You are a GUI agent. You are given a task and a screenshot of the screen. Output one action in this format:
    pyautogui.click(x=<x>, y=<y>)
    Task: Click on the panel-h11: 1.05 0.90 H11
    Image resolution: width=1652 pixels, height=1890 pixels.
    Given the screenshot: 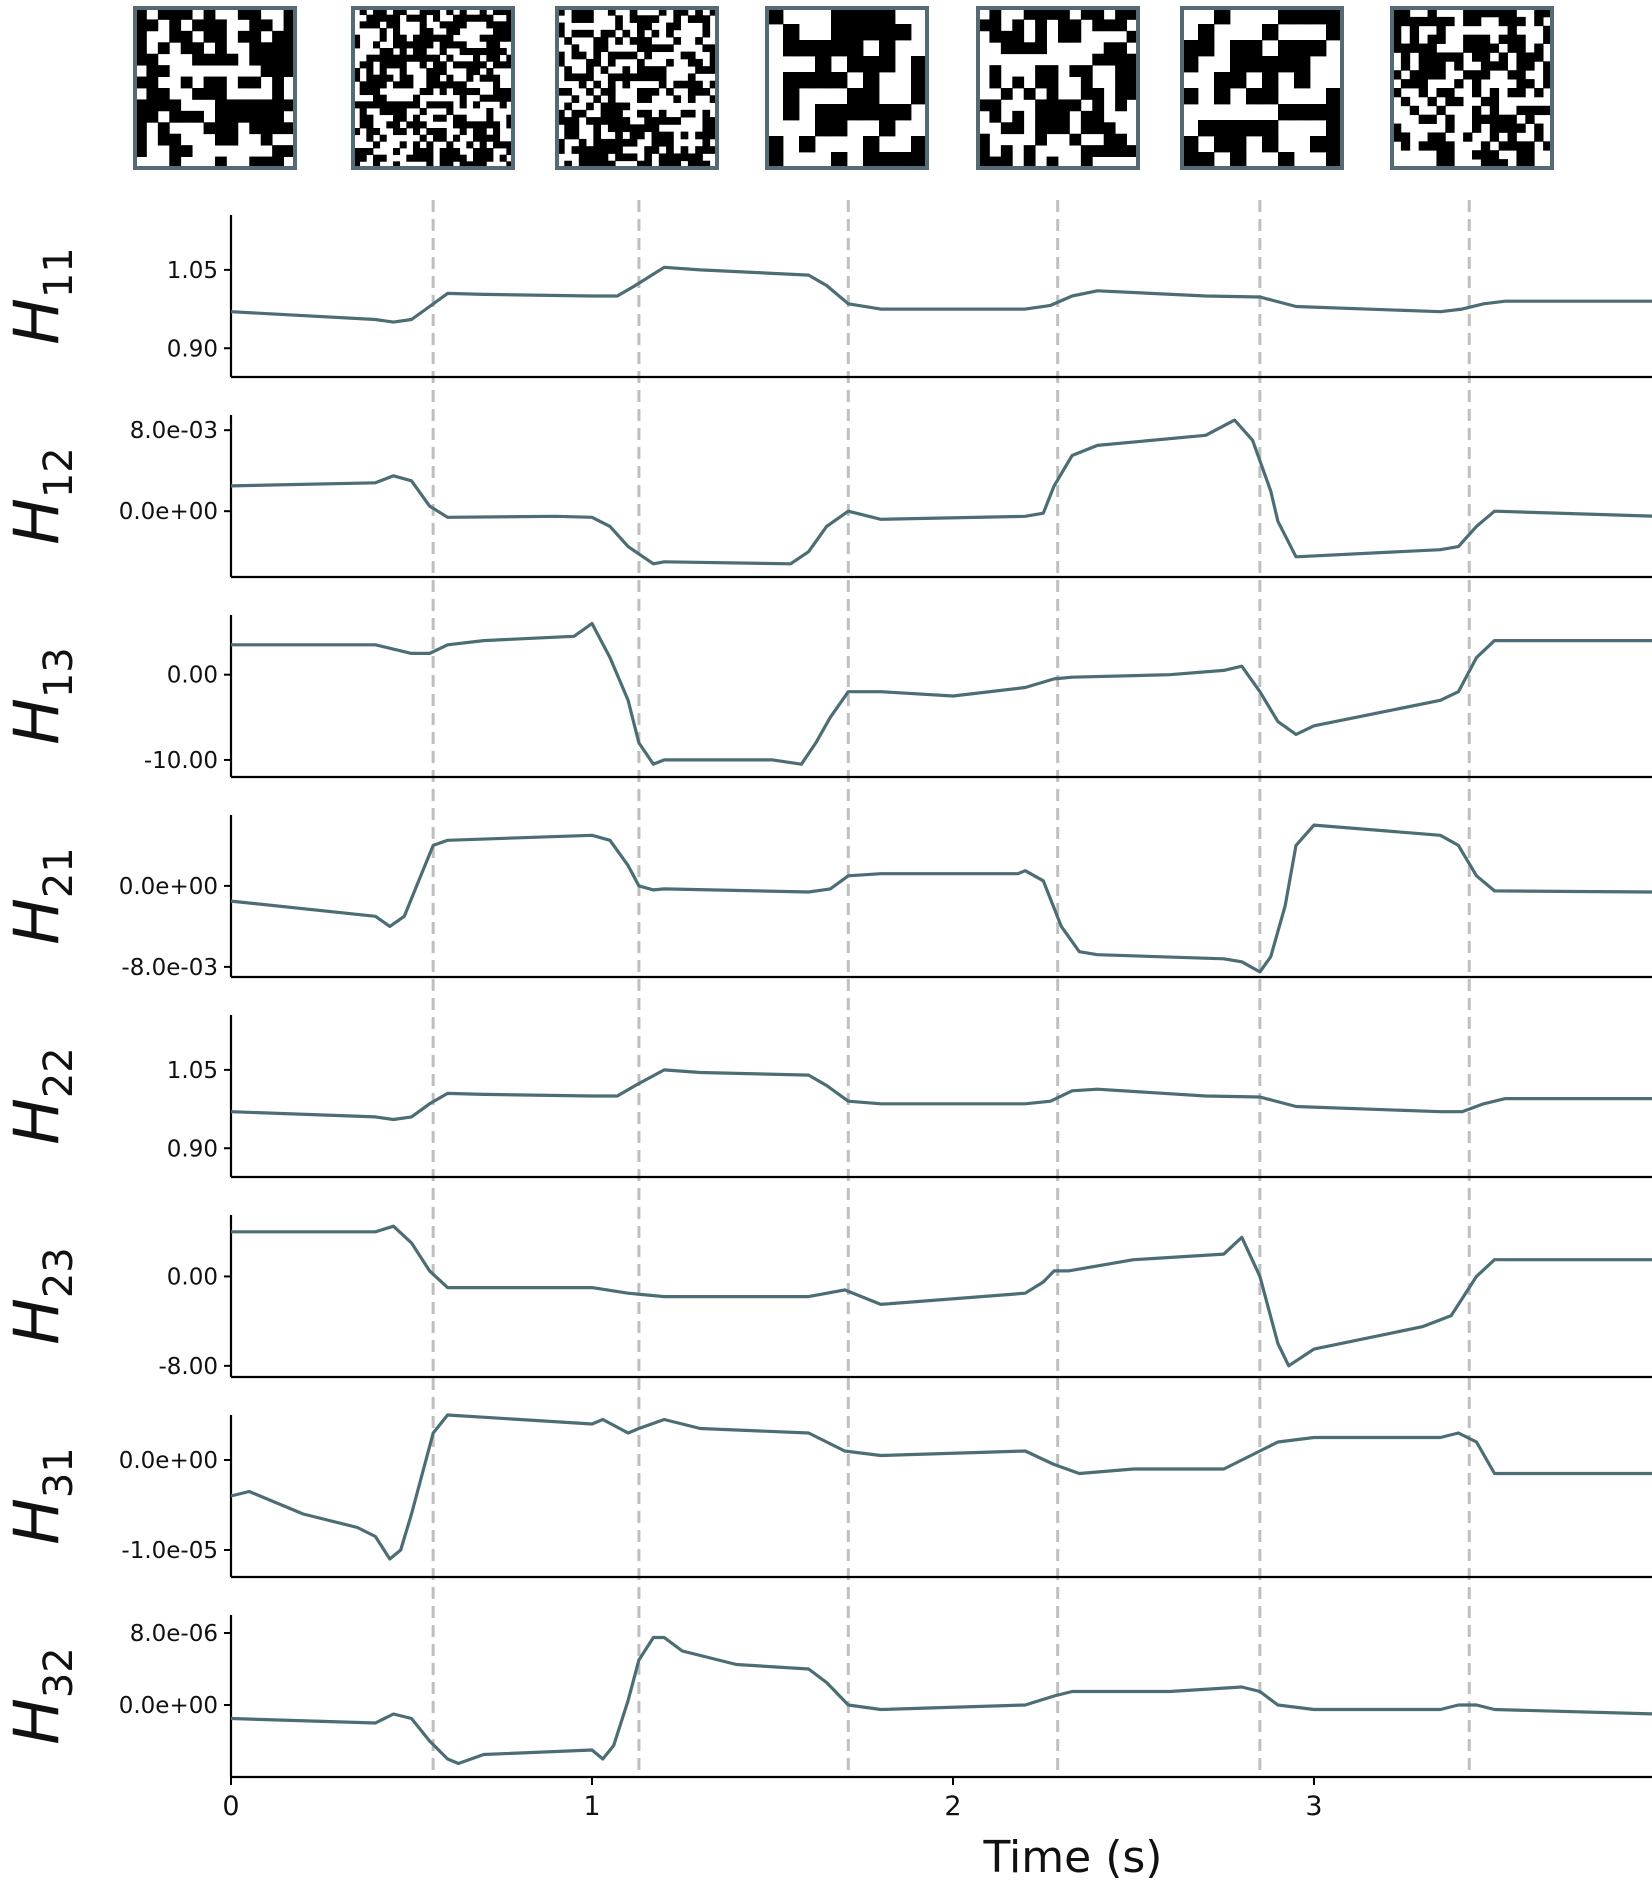 What is the action you would take?
    pyautogui.click(x=826, y=297)
    